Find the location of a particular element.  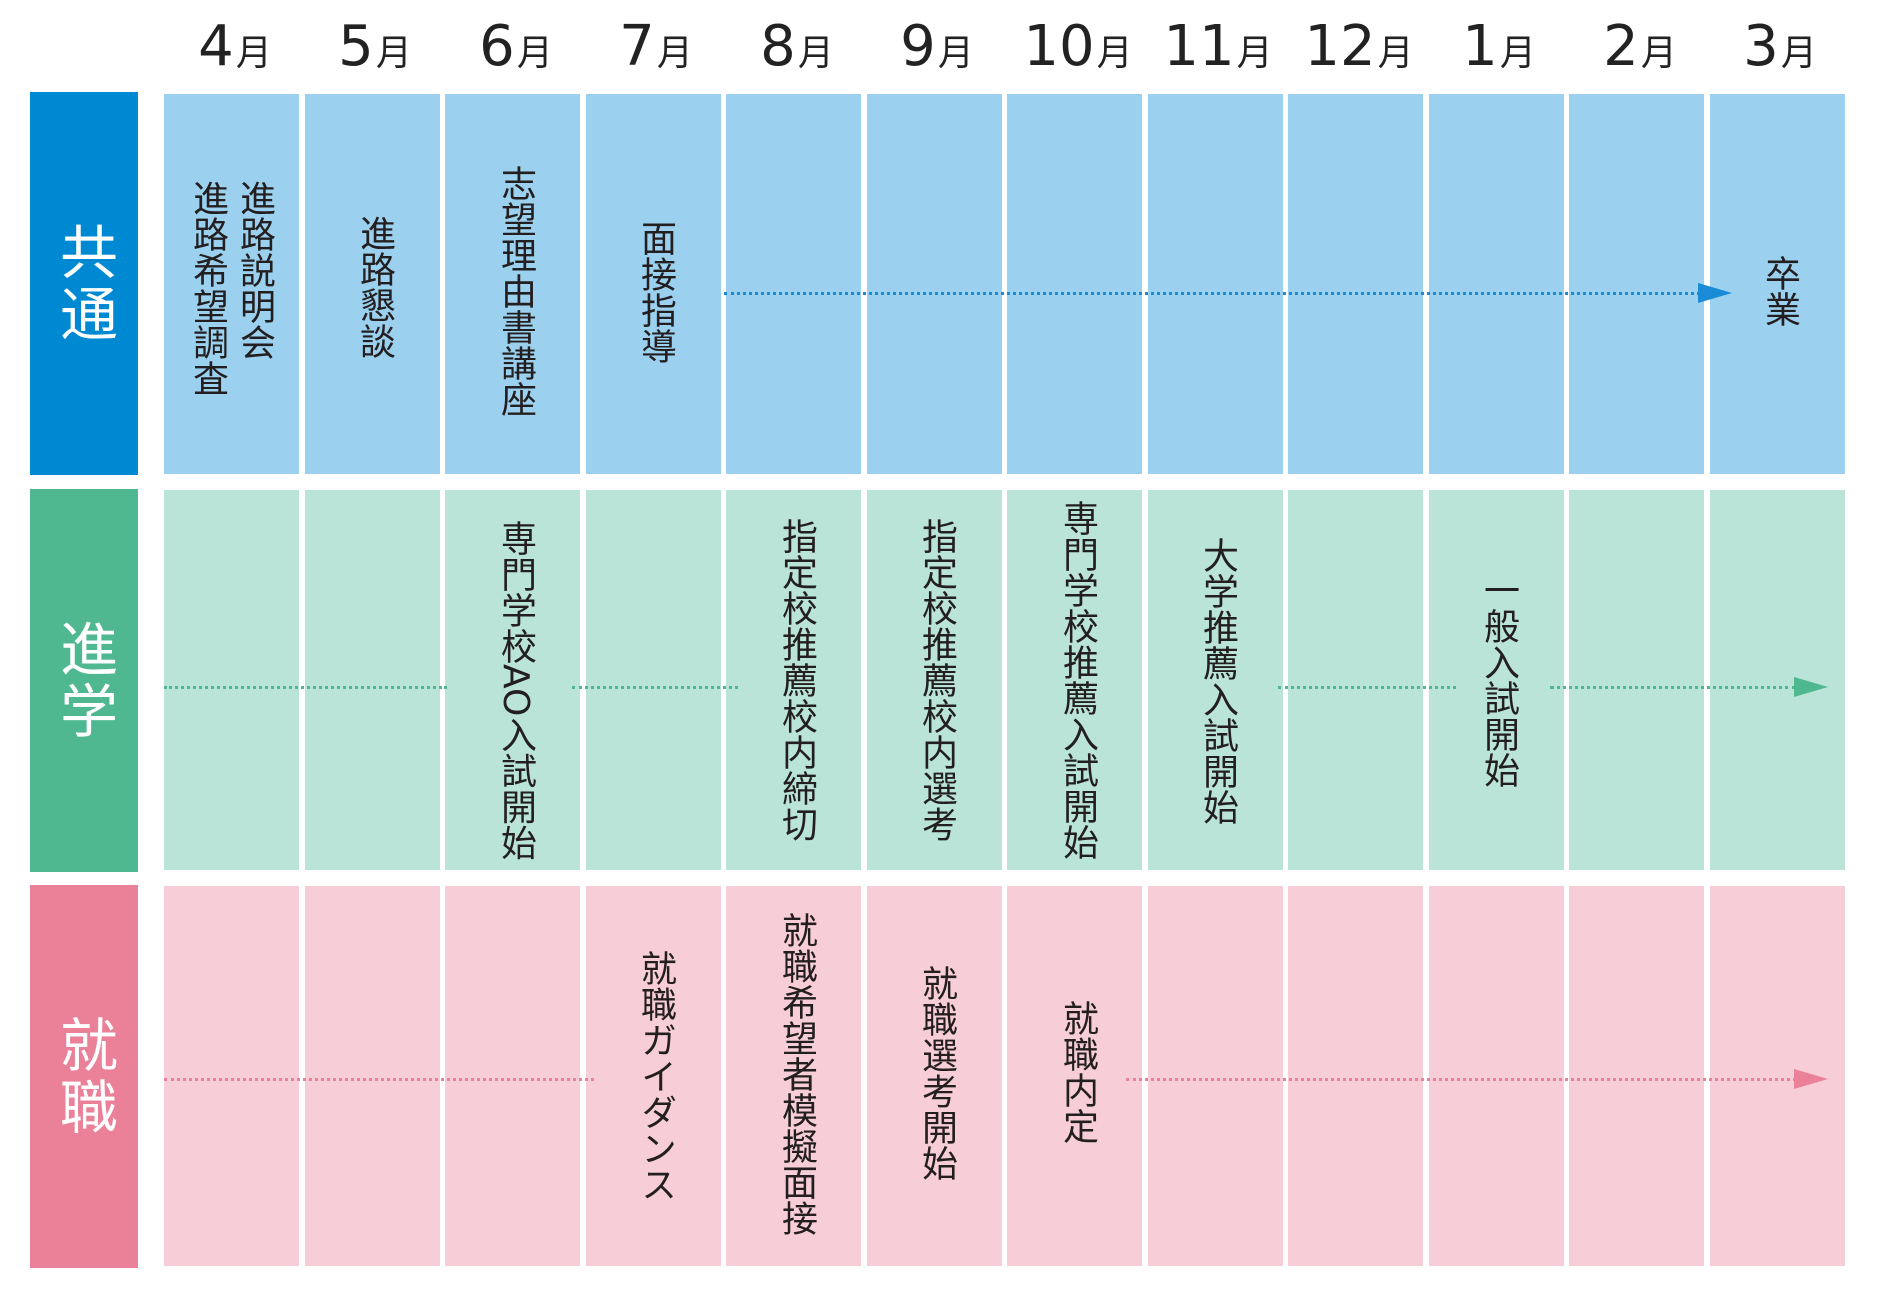

month-aug: 8月 is located at coordinates (797, 46).